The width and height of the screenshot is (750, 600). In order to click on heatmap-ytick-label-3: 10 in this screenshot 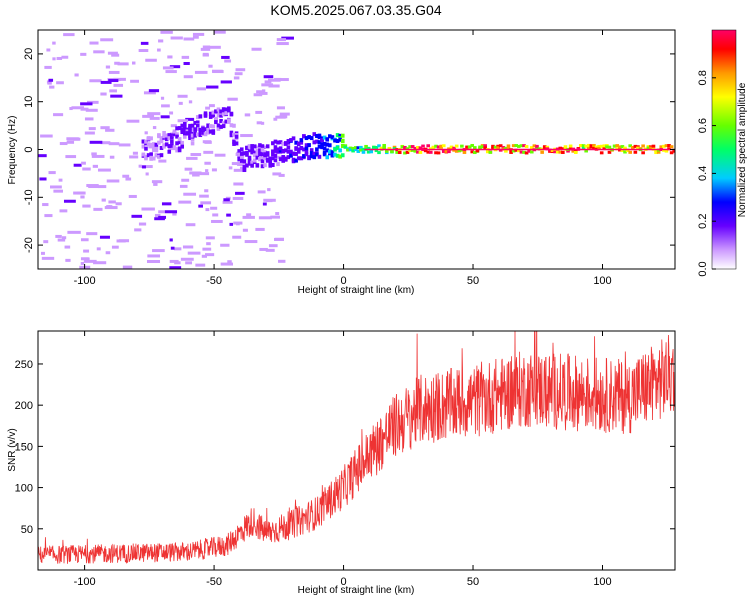, I will do `click(29, 102)`.